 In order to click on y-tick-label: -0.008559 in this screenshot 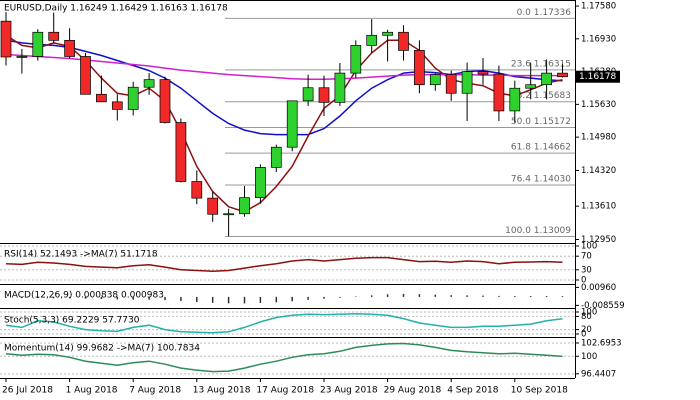, I will do `click(603, 306)`.